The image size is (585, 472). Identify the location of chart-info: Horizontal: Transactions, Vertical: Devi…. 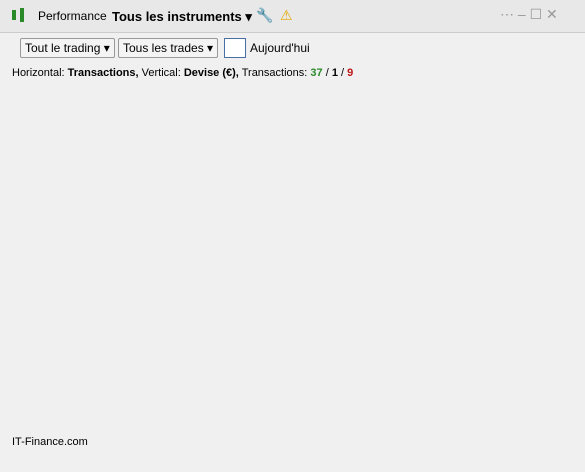
(183, 73).